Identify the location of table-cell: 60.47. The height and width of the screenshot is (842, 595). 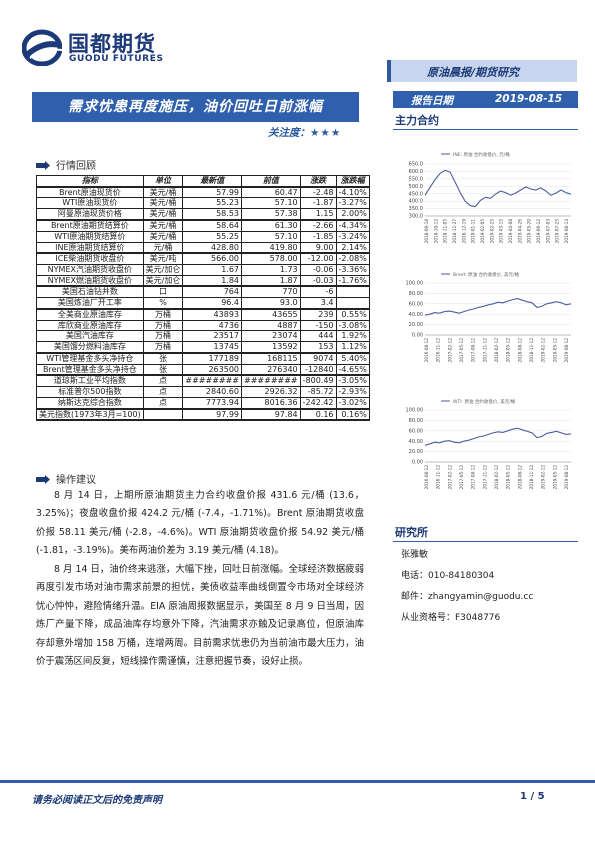
(271, 192).